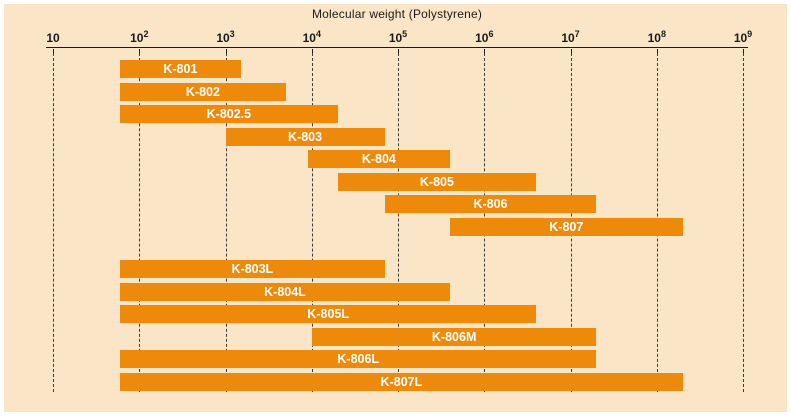 This screenshot has height=416, width=791. I want to click on range-bar-k-803: K-803, so click(305, 137).